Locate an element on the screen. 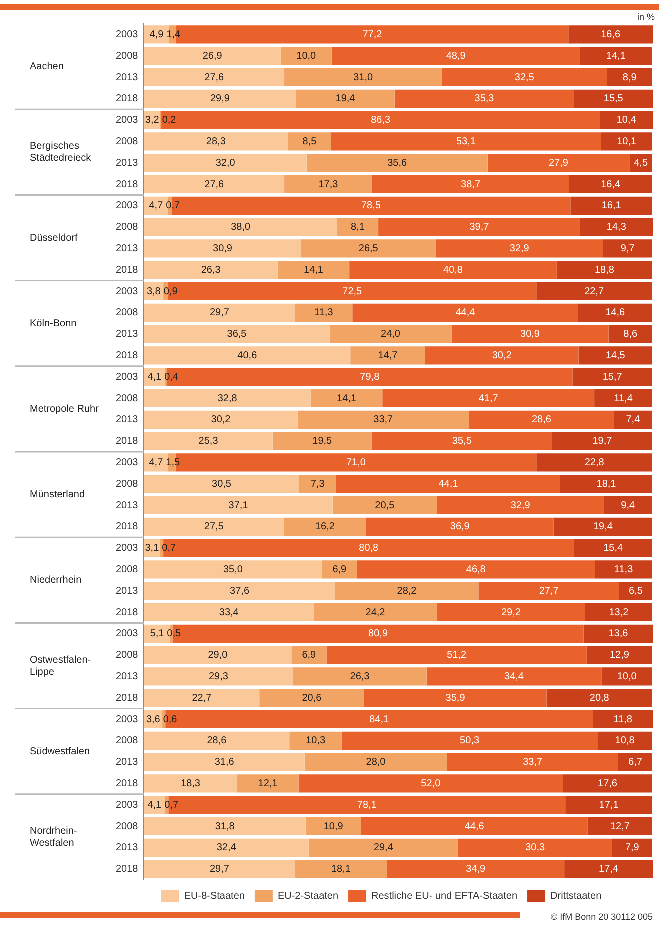 This screenshot has width=659, height=928. data-label: 8,5 is located at coordinates (310, 142).